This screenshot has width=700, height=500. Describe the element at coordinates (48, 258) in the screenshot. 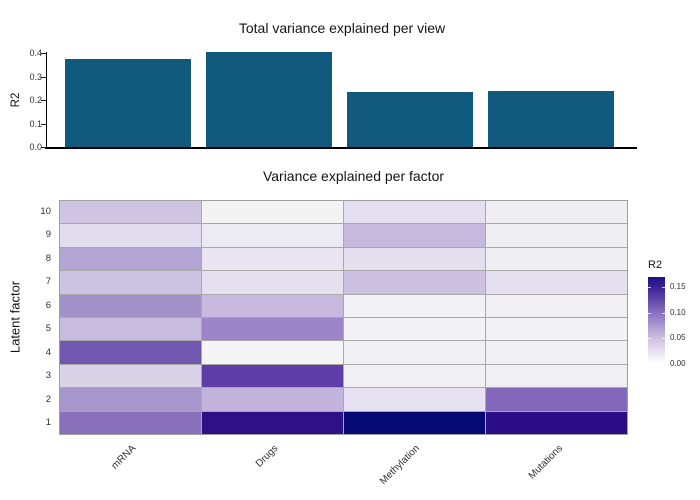

I see `heatmap-row-label: 8` at that location.